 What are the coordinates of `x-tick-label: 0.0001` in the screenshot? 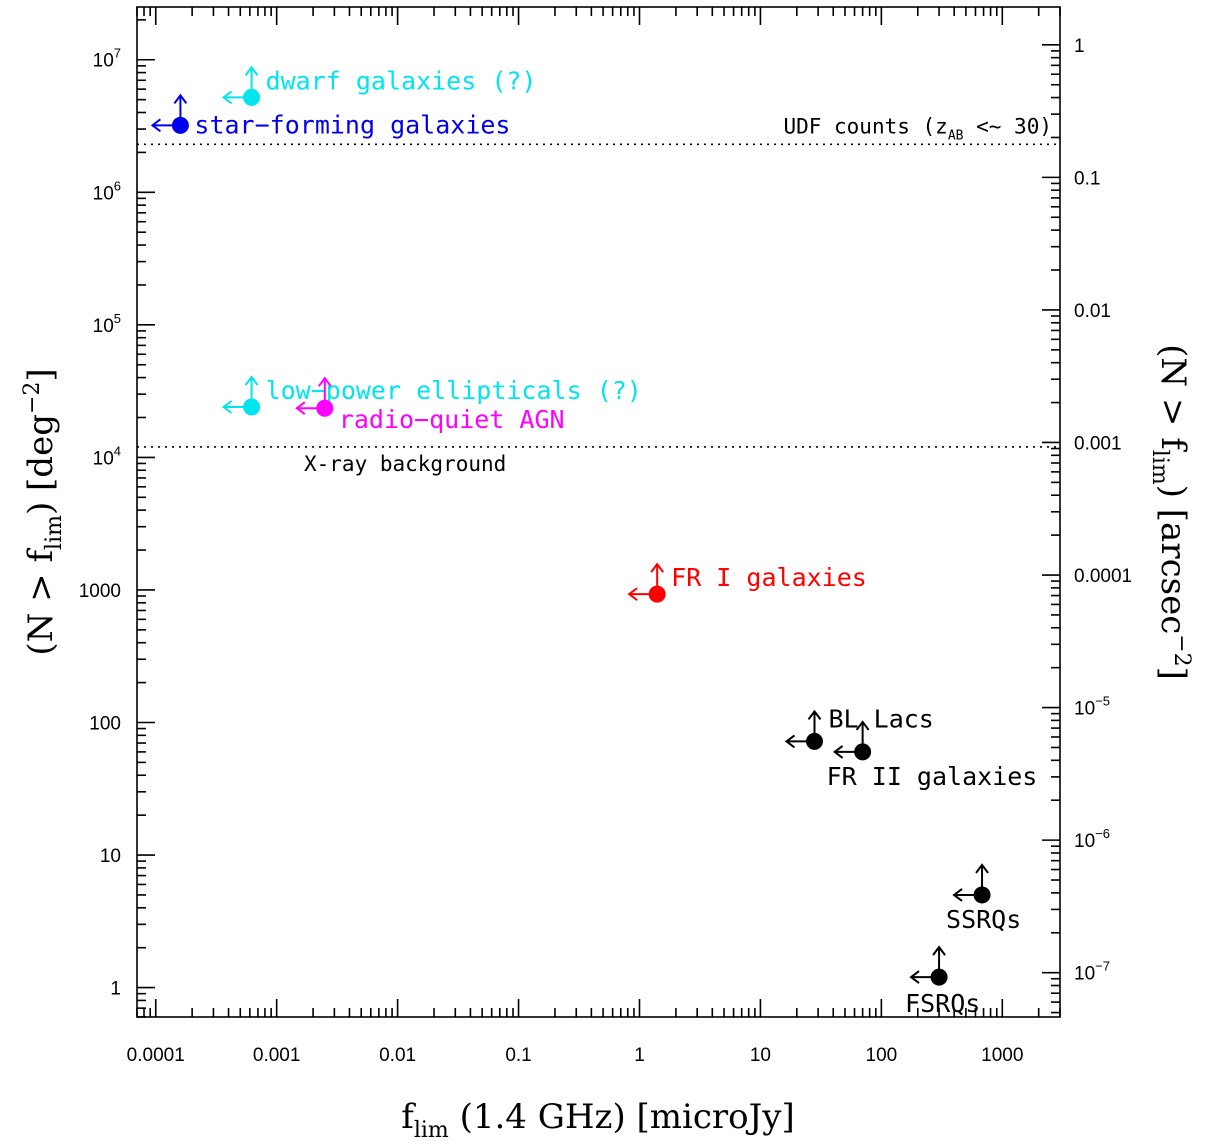 It's located at (156, 1055).